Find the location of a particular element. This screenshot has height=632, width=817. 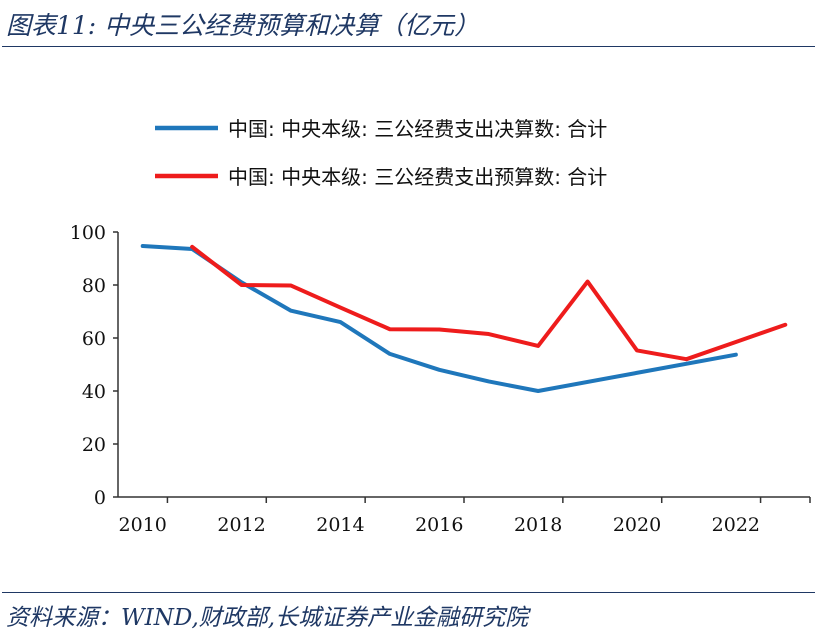

x-tick-label: 2022 is located at coordinates (736, 525).